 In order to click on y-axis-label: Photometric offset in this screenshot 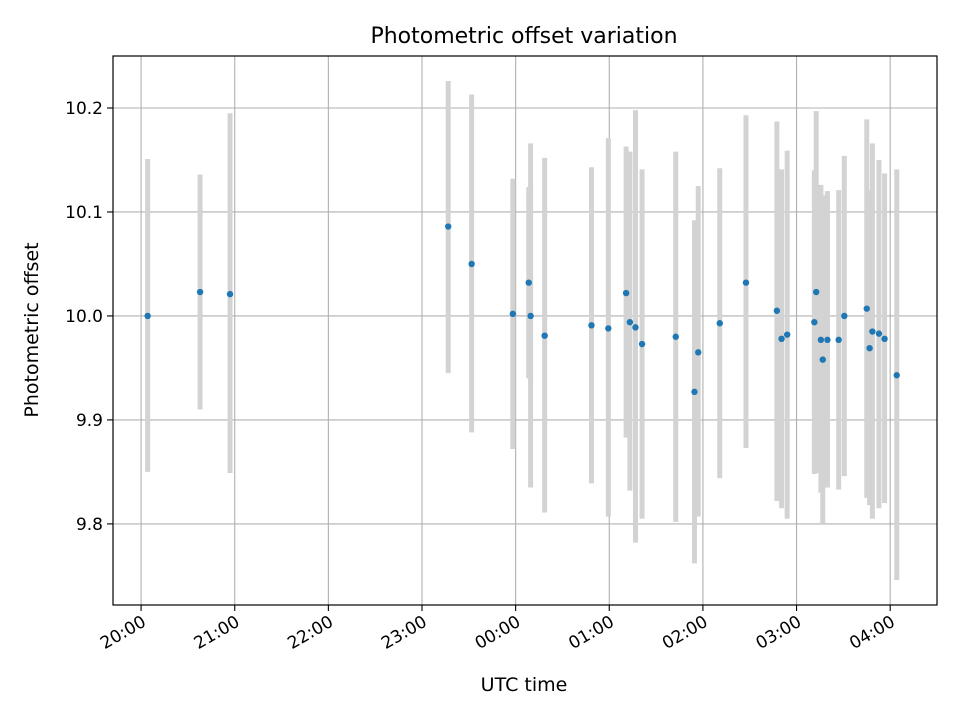, I will do `click(32, 329)`.